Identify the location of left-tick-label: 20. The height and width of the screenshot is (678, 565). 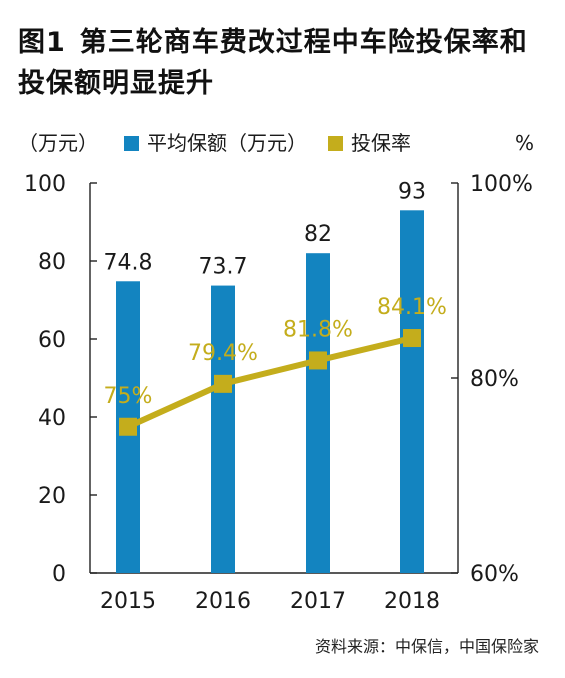
(52, 496).